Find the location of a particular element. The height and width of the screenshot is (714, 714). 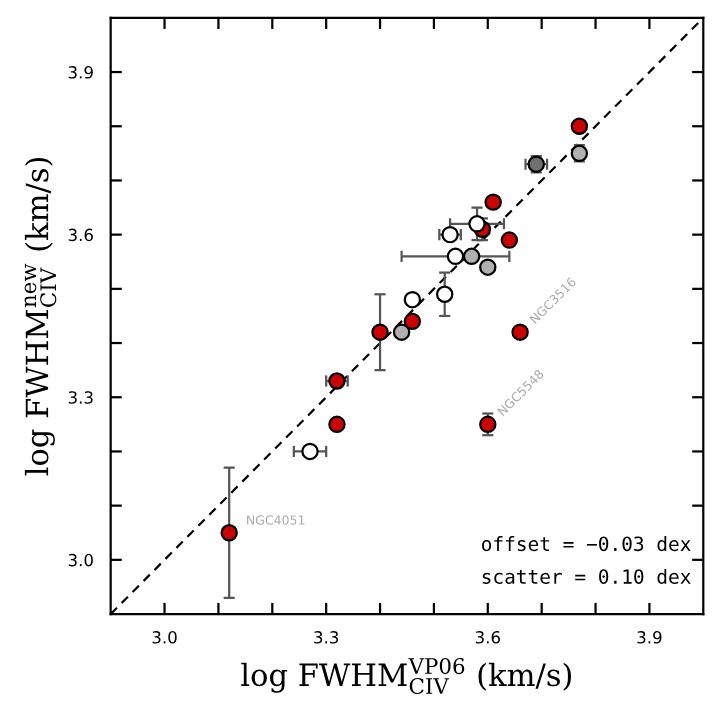

y-axis-title: log FWHM$^{new}$$_{CIV}$ (km/s) is located at coordinates (40, 316).